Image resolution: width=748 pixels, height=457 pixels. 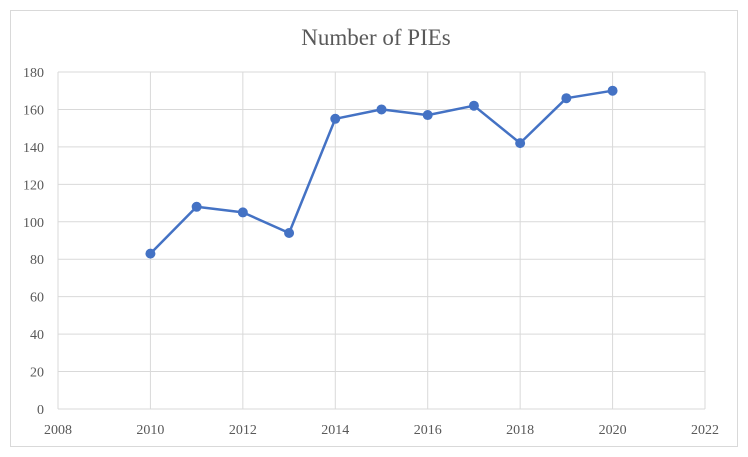 I want to click on chart-title: Number of PIEs, so click(x=376, y=37).